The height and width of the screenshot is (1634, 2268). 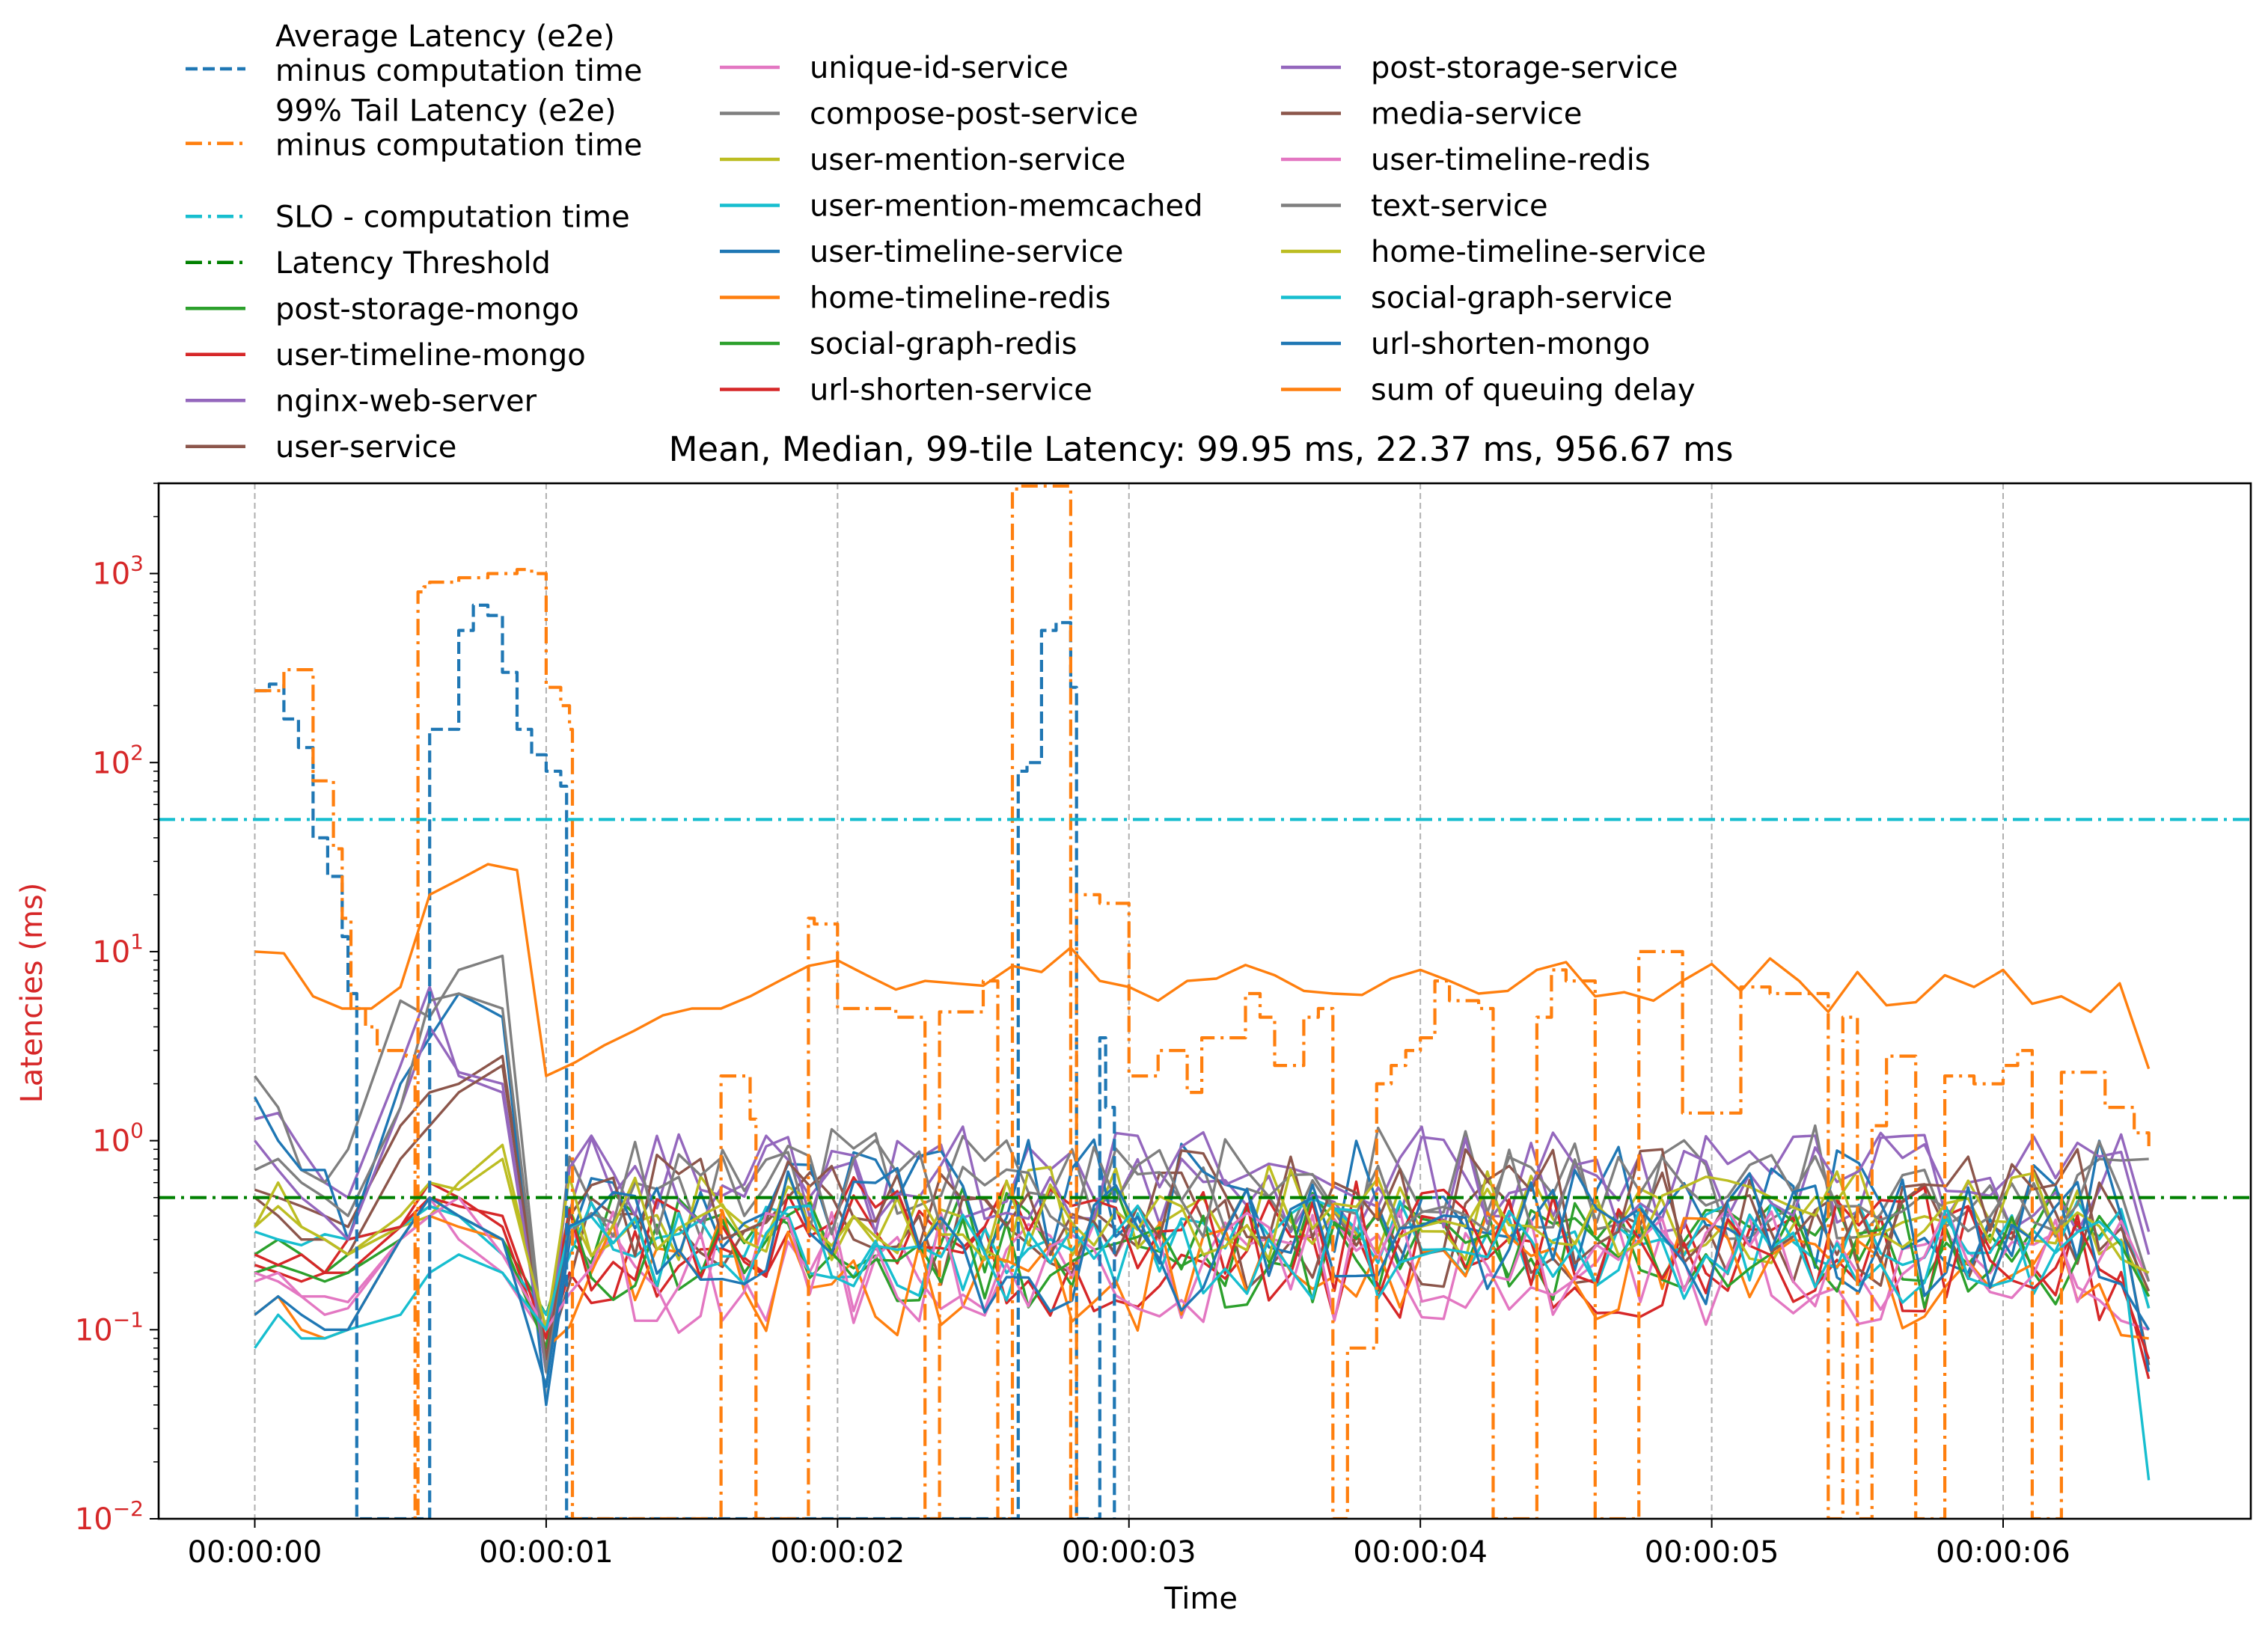 What do you see at coordinates (1201, 1599) in the screenshot?
I see `x-axis-label: Time` at bounding box center [1201, 1599].